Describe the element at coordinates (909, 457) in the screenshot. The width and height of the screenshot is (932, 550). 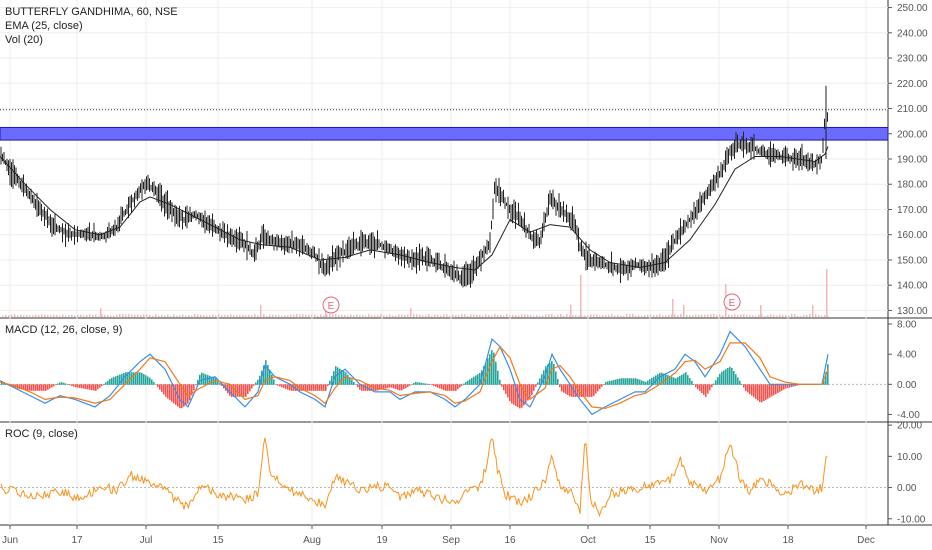
I see `roc-tick-label: 10.00` at that location.